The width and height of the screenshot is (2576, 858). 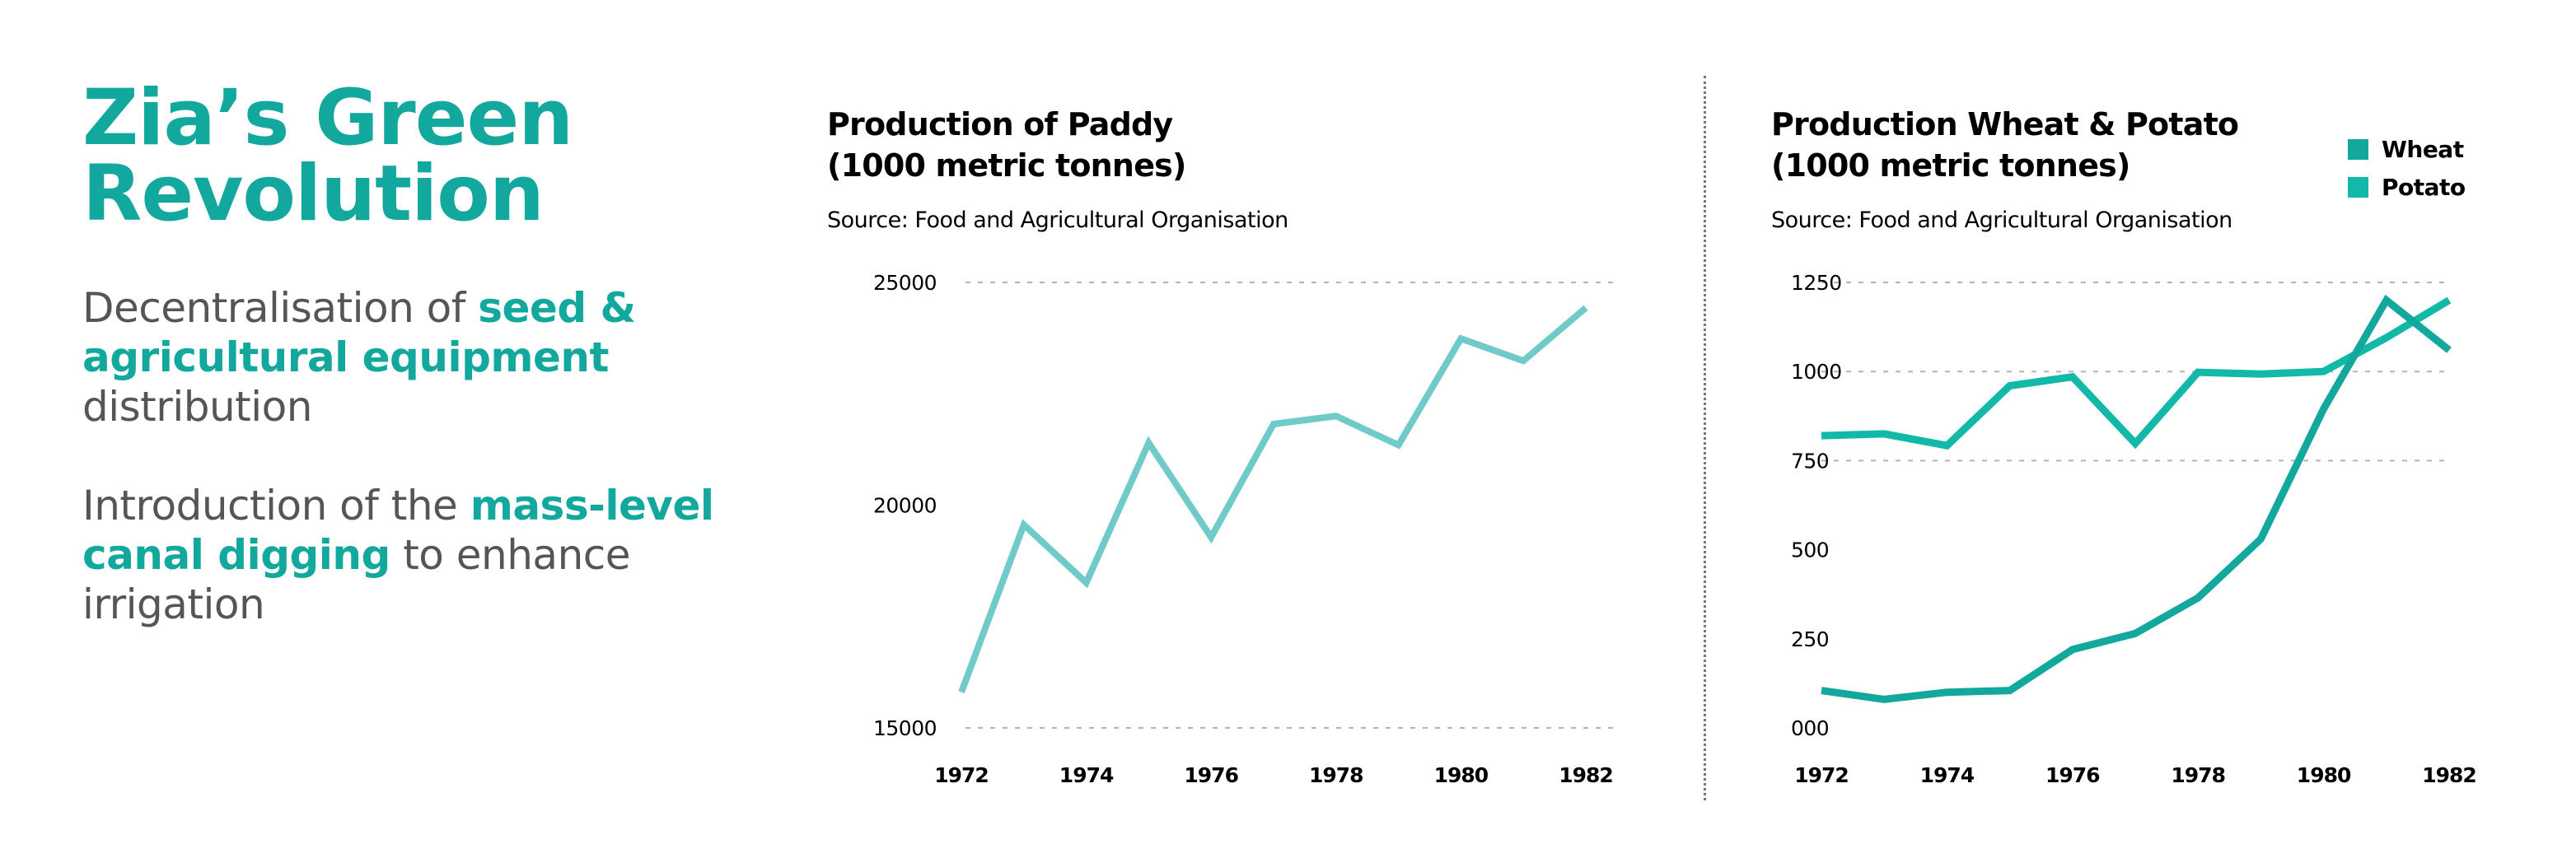 I want to click on wheat-potato-y-tick-label: 500, so click(x=1810, y=550).